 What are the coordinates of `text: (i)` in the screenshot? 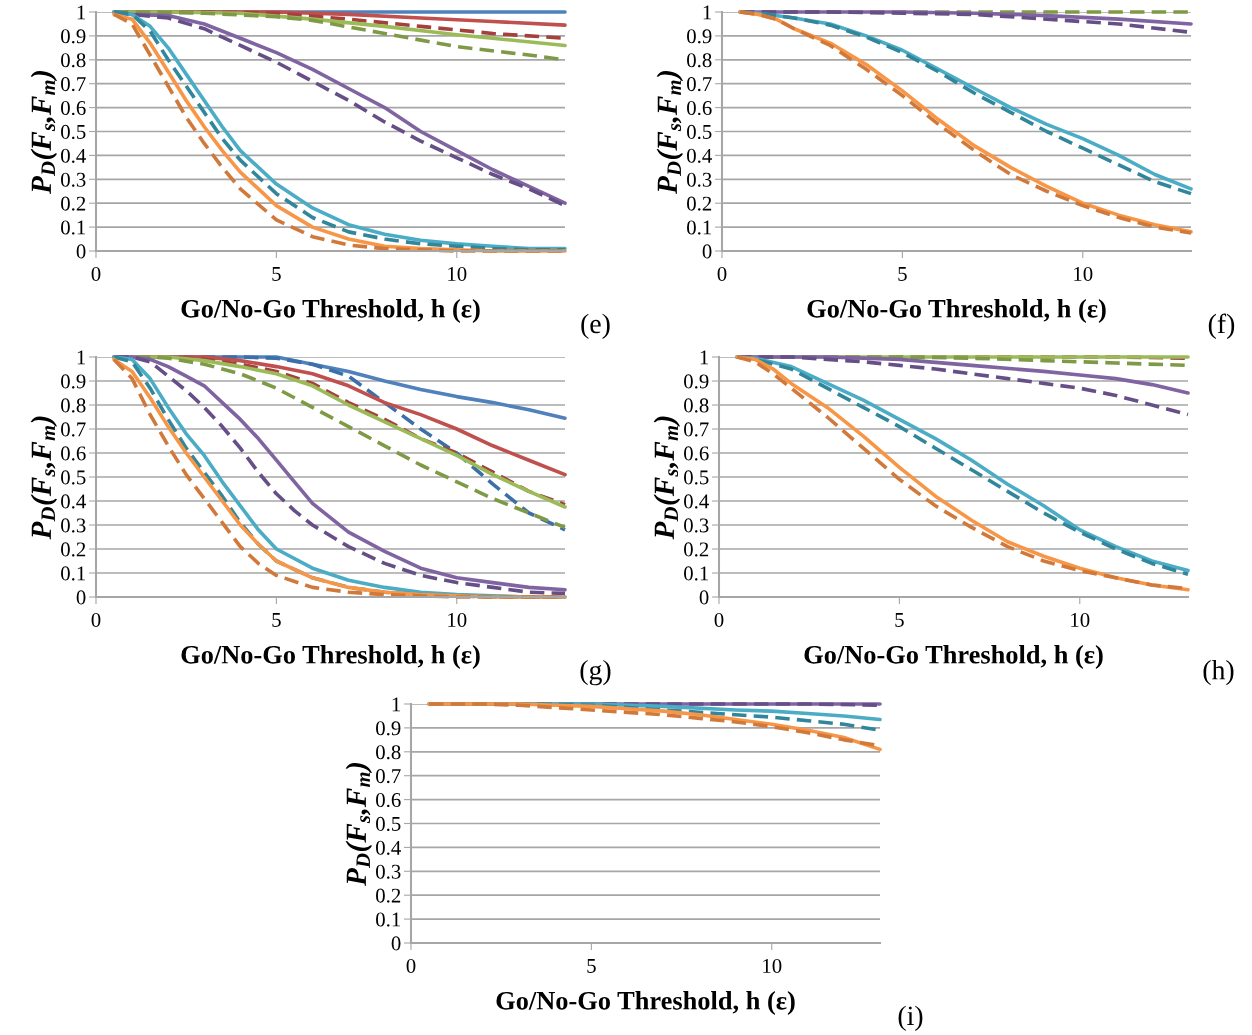 It's located at (910, 1018).